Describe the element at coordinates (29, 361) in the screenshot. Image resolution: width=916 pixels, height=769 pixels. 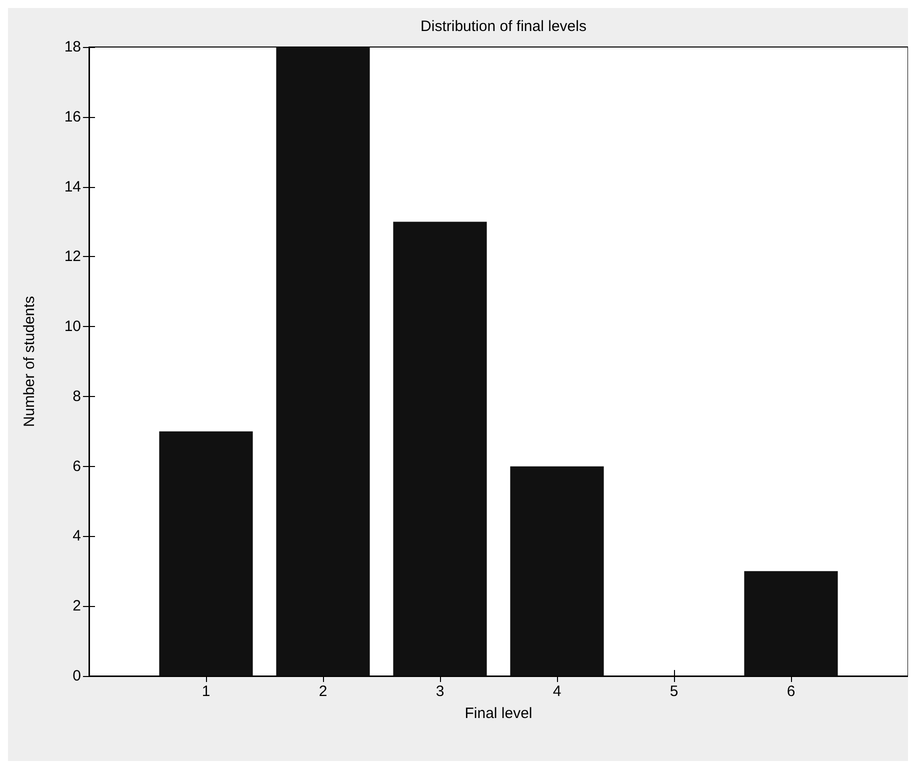
I see `y-axis-title: Number of students` at that location.